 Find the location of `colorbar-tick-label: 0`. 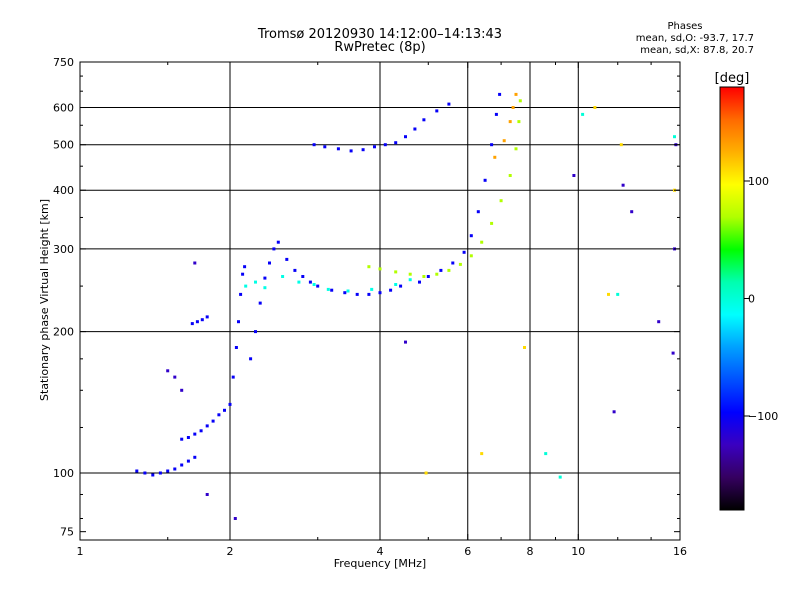

colorbar-tick-label: 0 is located at coordinates (751, 299).